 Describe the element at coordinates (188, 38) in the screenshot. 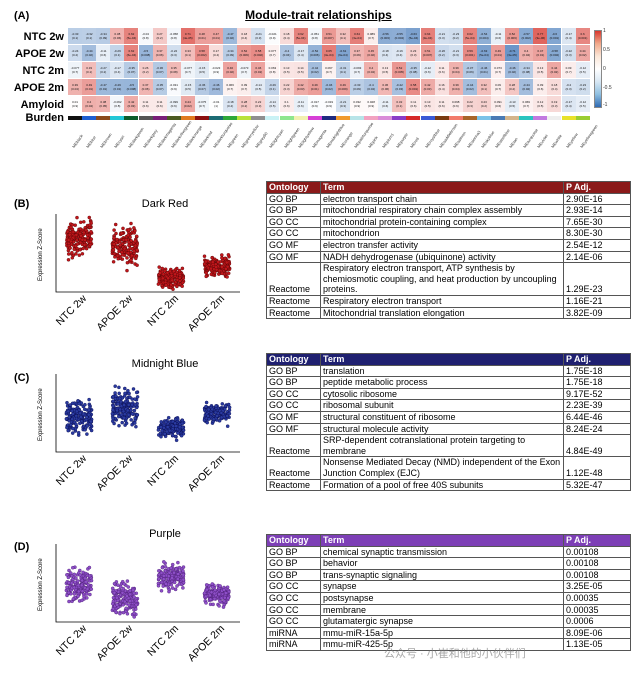

I see `cell-pvalue: (4e-05)` at that location.